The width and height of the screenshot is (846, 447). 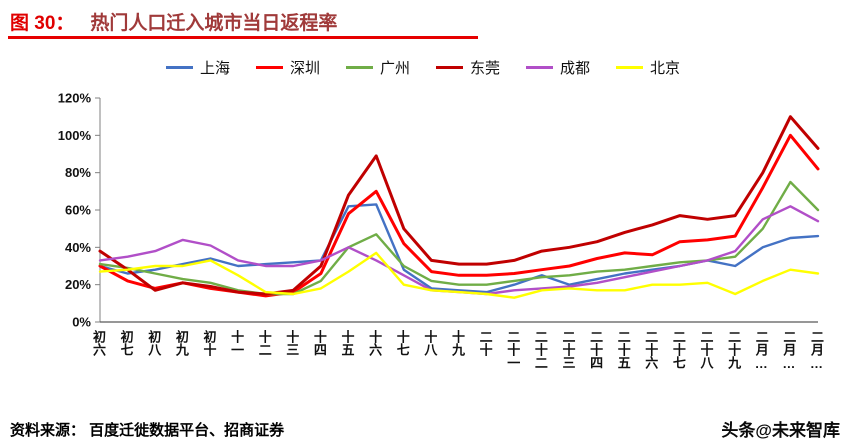 I want to click on x-axis-tick-label: 初六, so click(x=98, y=343).